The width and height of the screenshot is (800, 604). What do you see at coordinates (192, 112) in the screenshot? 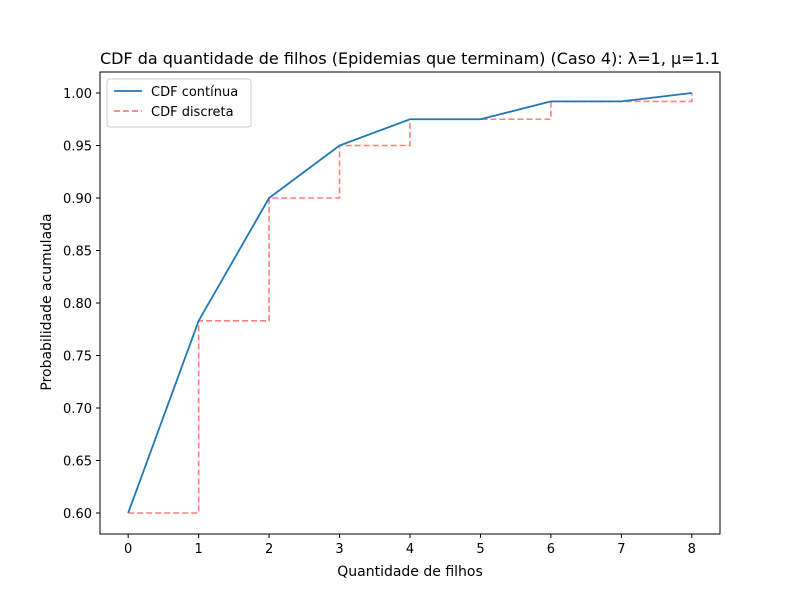
I see `legend-label-discrete: CDF discreta` at bounding box center [192, 112].